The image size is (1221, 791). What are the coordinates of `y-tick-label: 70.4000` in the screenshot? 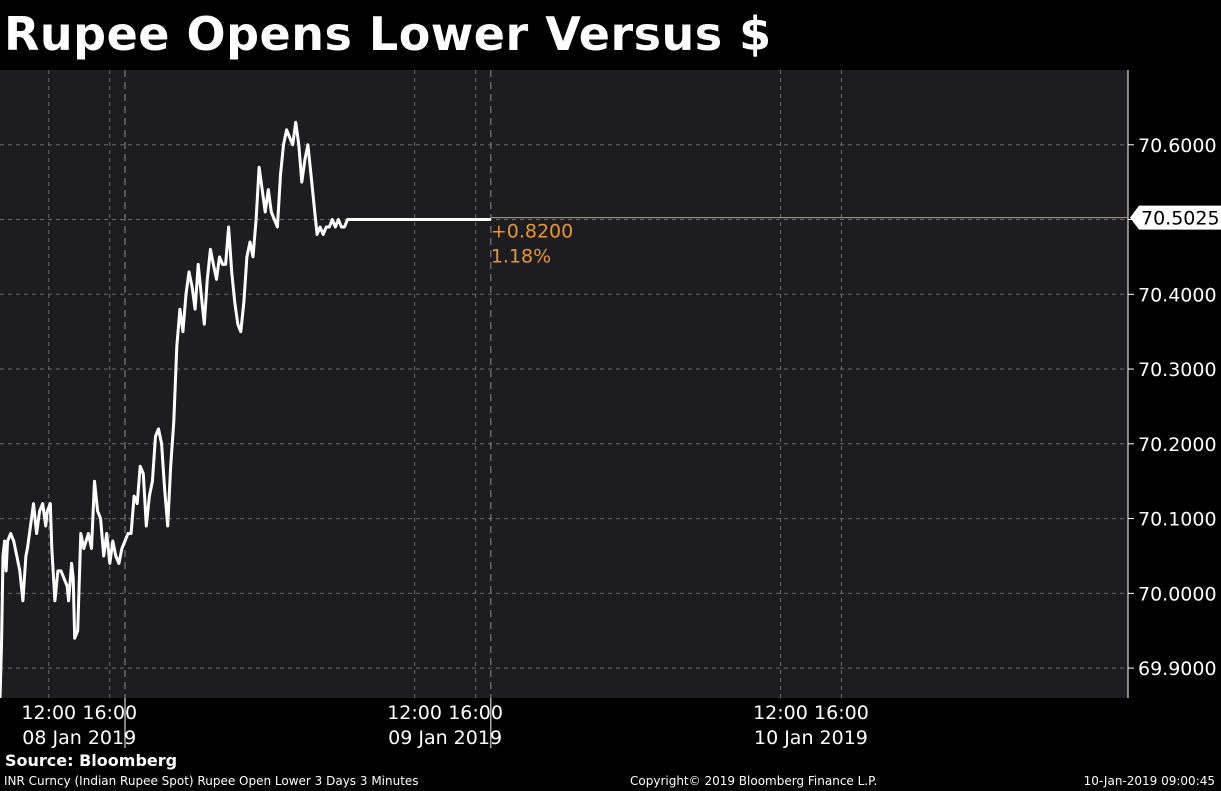 It's located at (1177, 295).